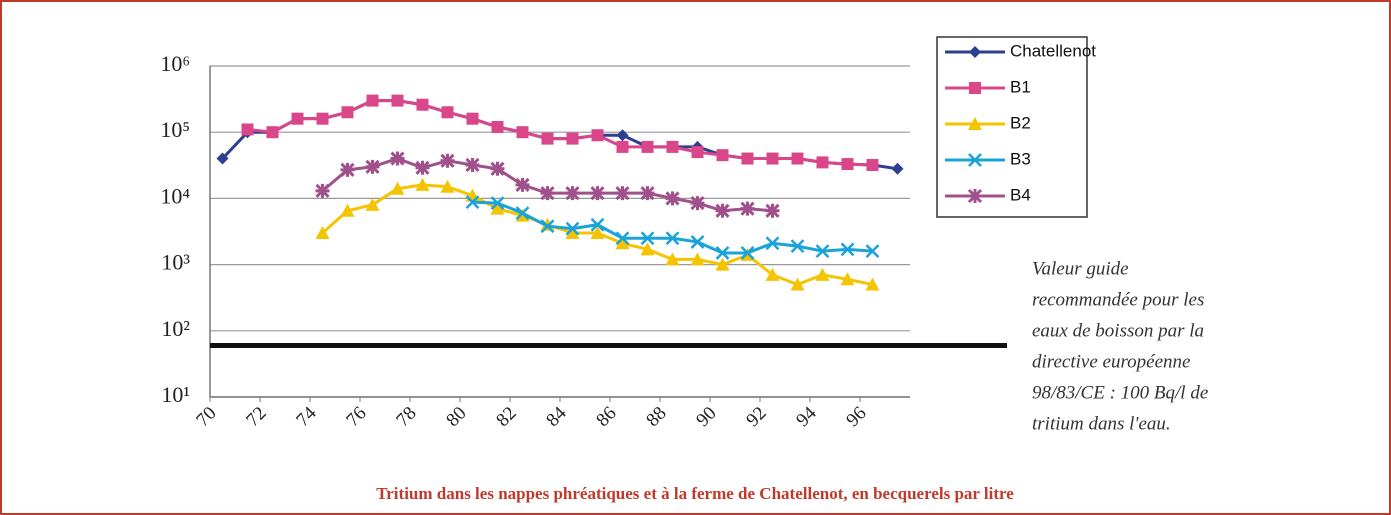 This screenshot has width=1391, height=515. Describe the element at coordinates (175, 328) in the screenshot. I see `y-tick-label: 10²` at that location.